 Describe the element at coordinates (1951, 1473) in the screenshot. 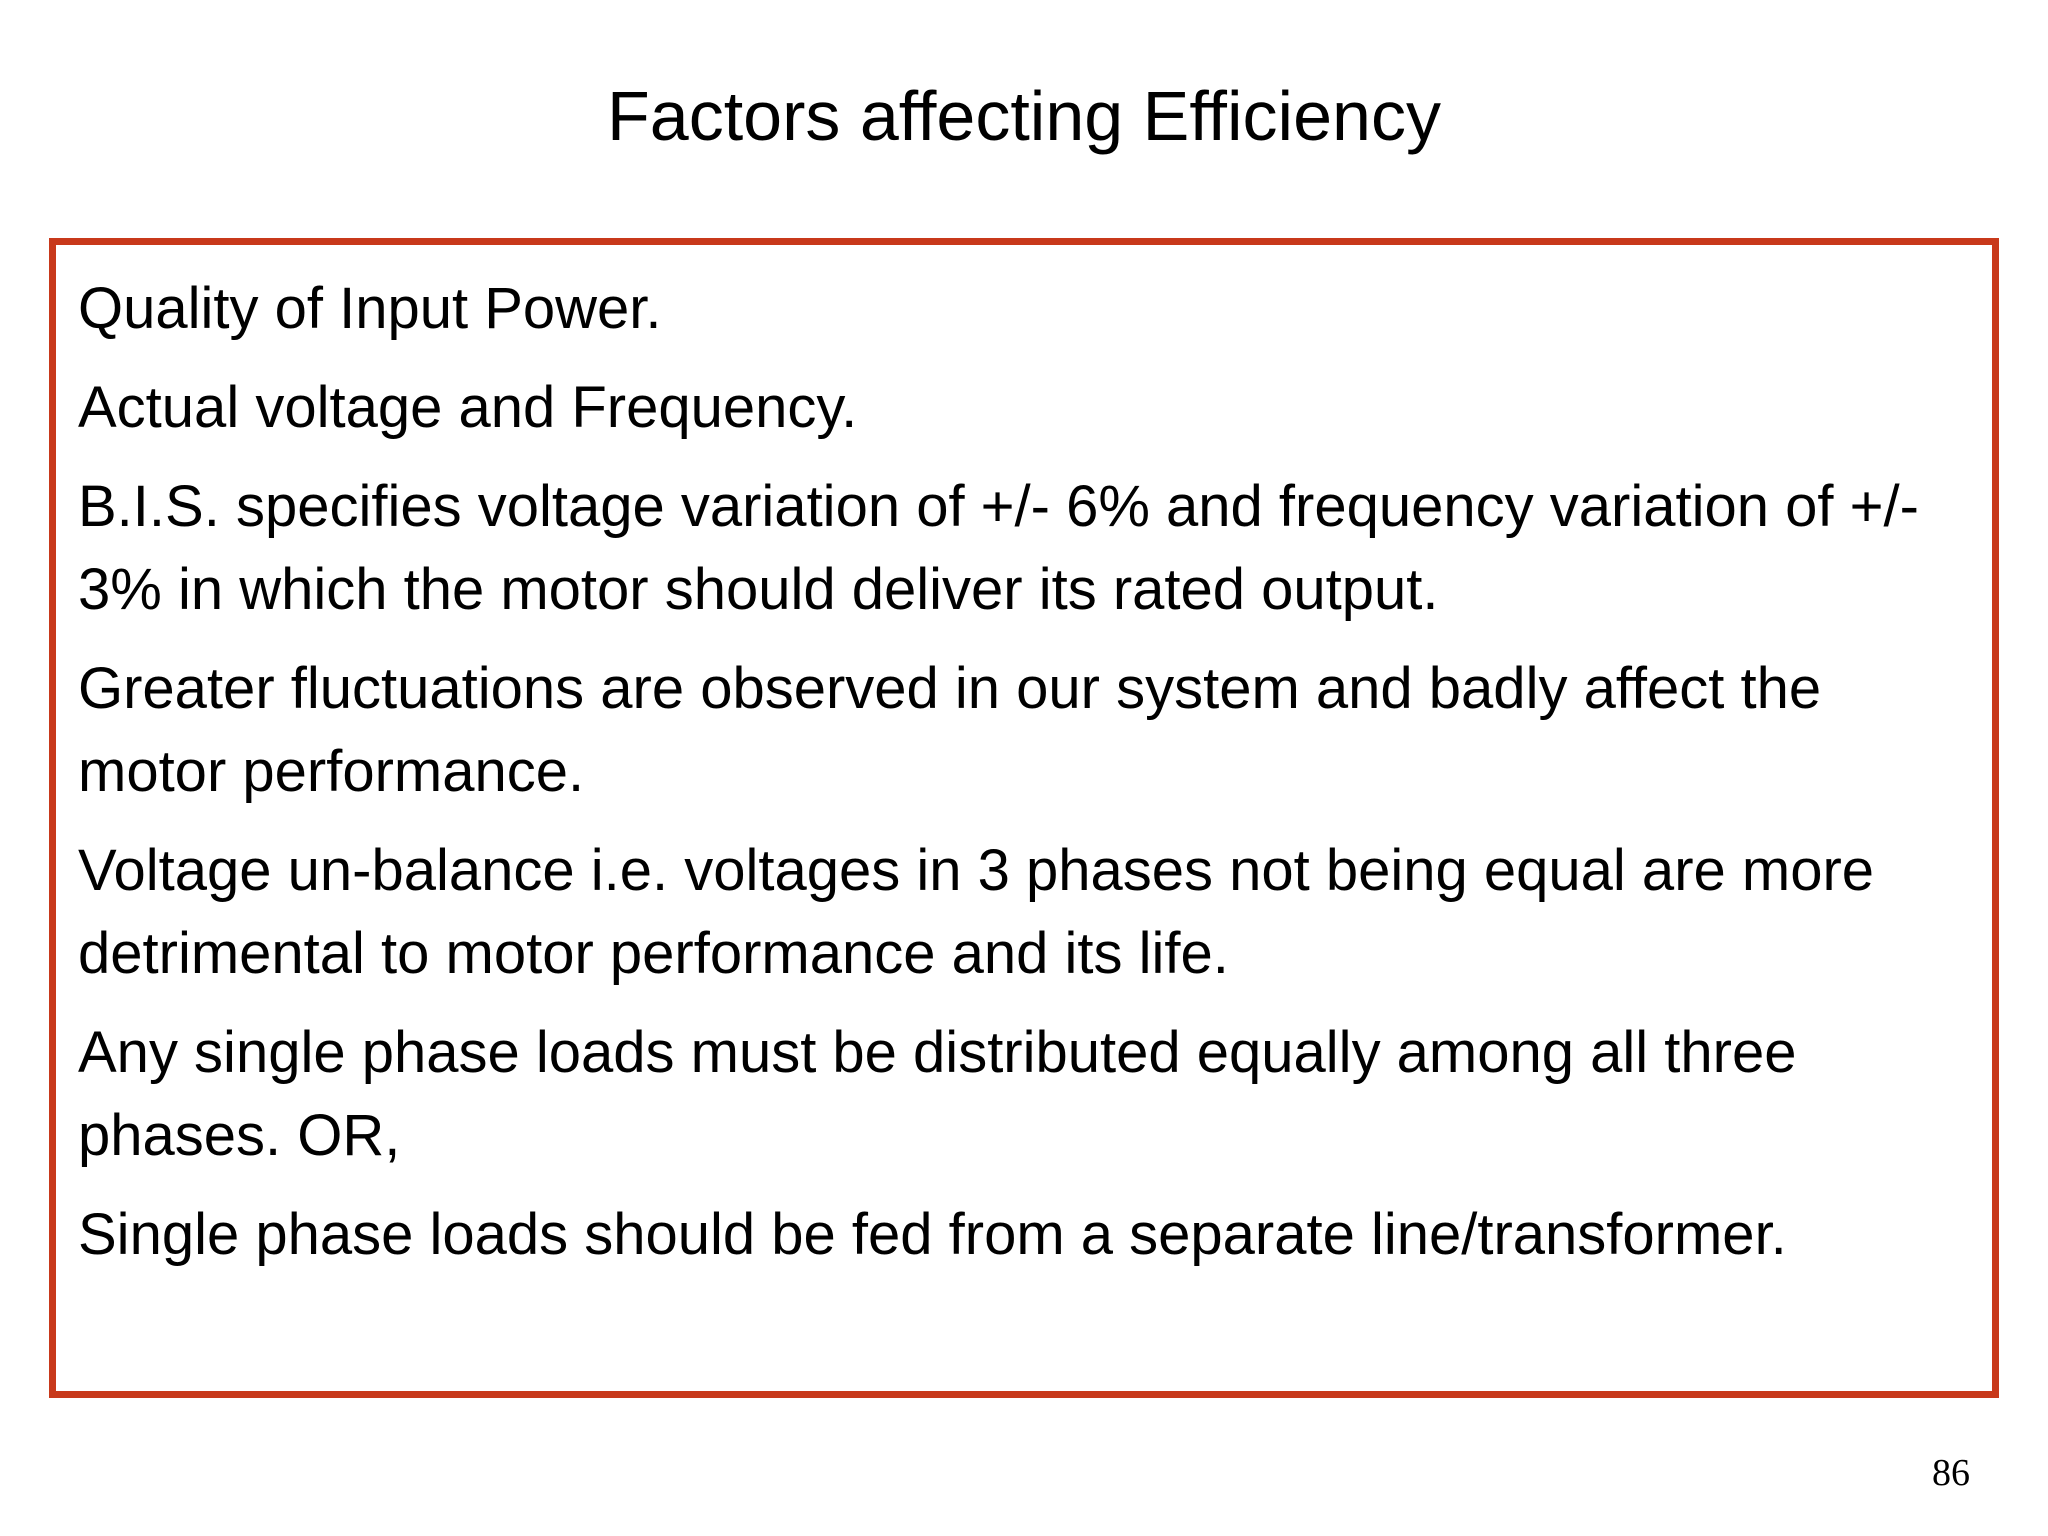

I see `page-number: 86` at that location.